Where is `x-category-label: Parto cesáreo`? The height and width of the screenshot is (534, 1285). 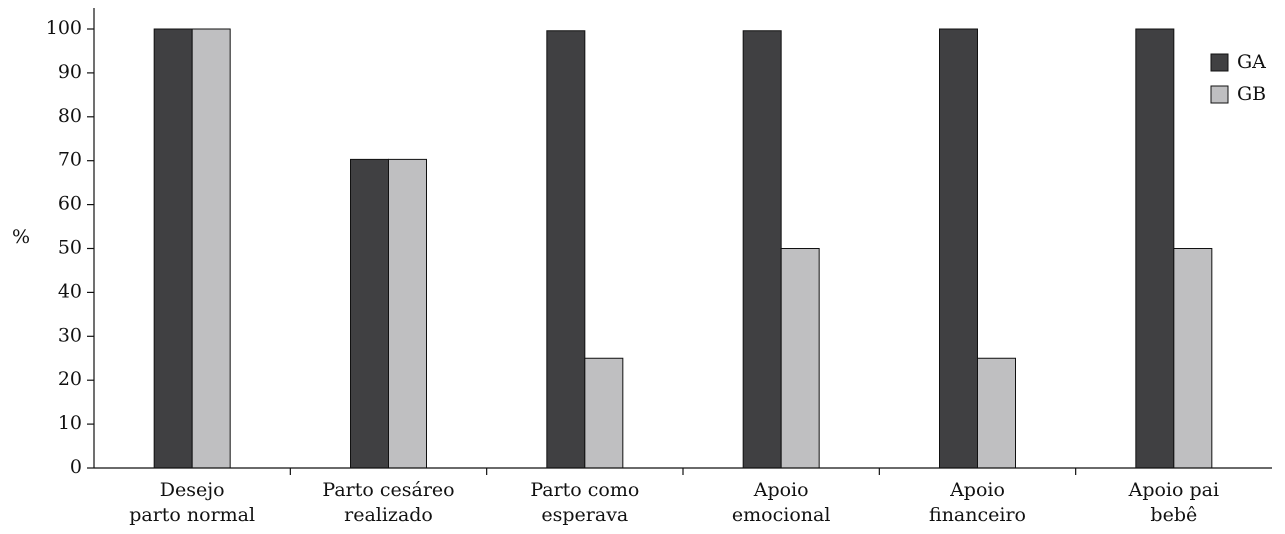
x-category-label: Parto cesáreo is located at coordinates (388, 490).